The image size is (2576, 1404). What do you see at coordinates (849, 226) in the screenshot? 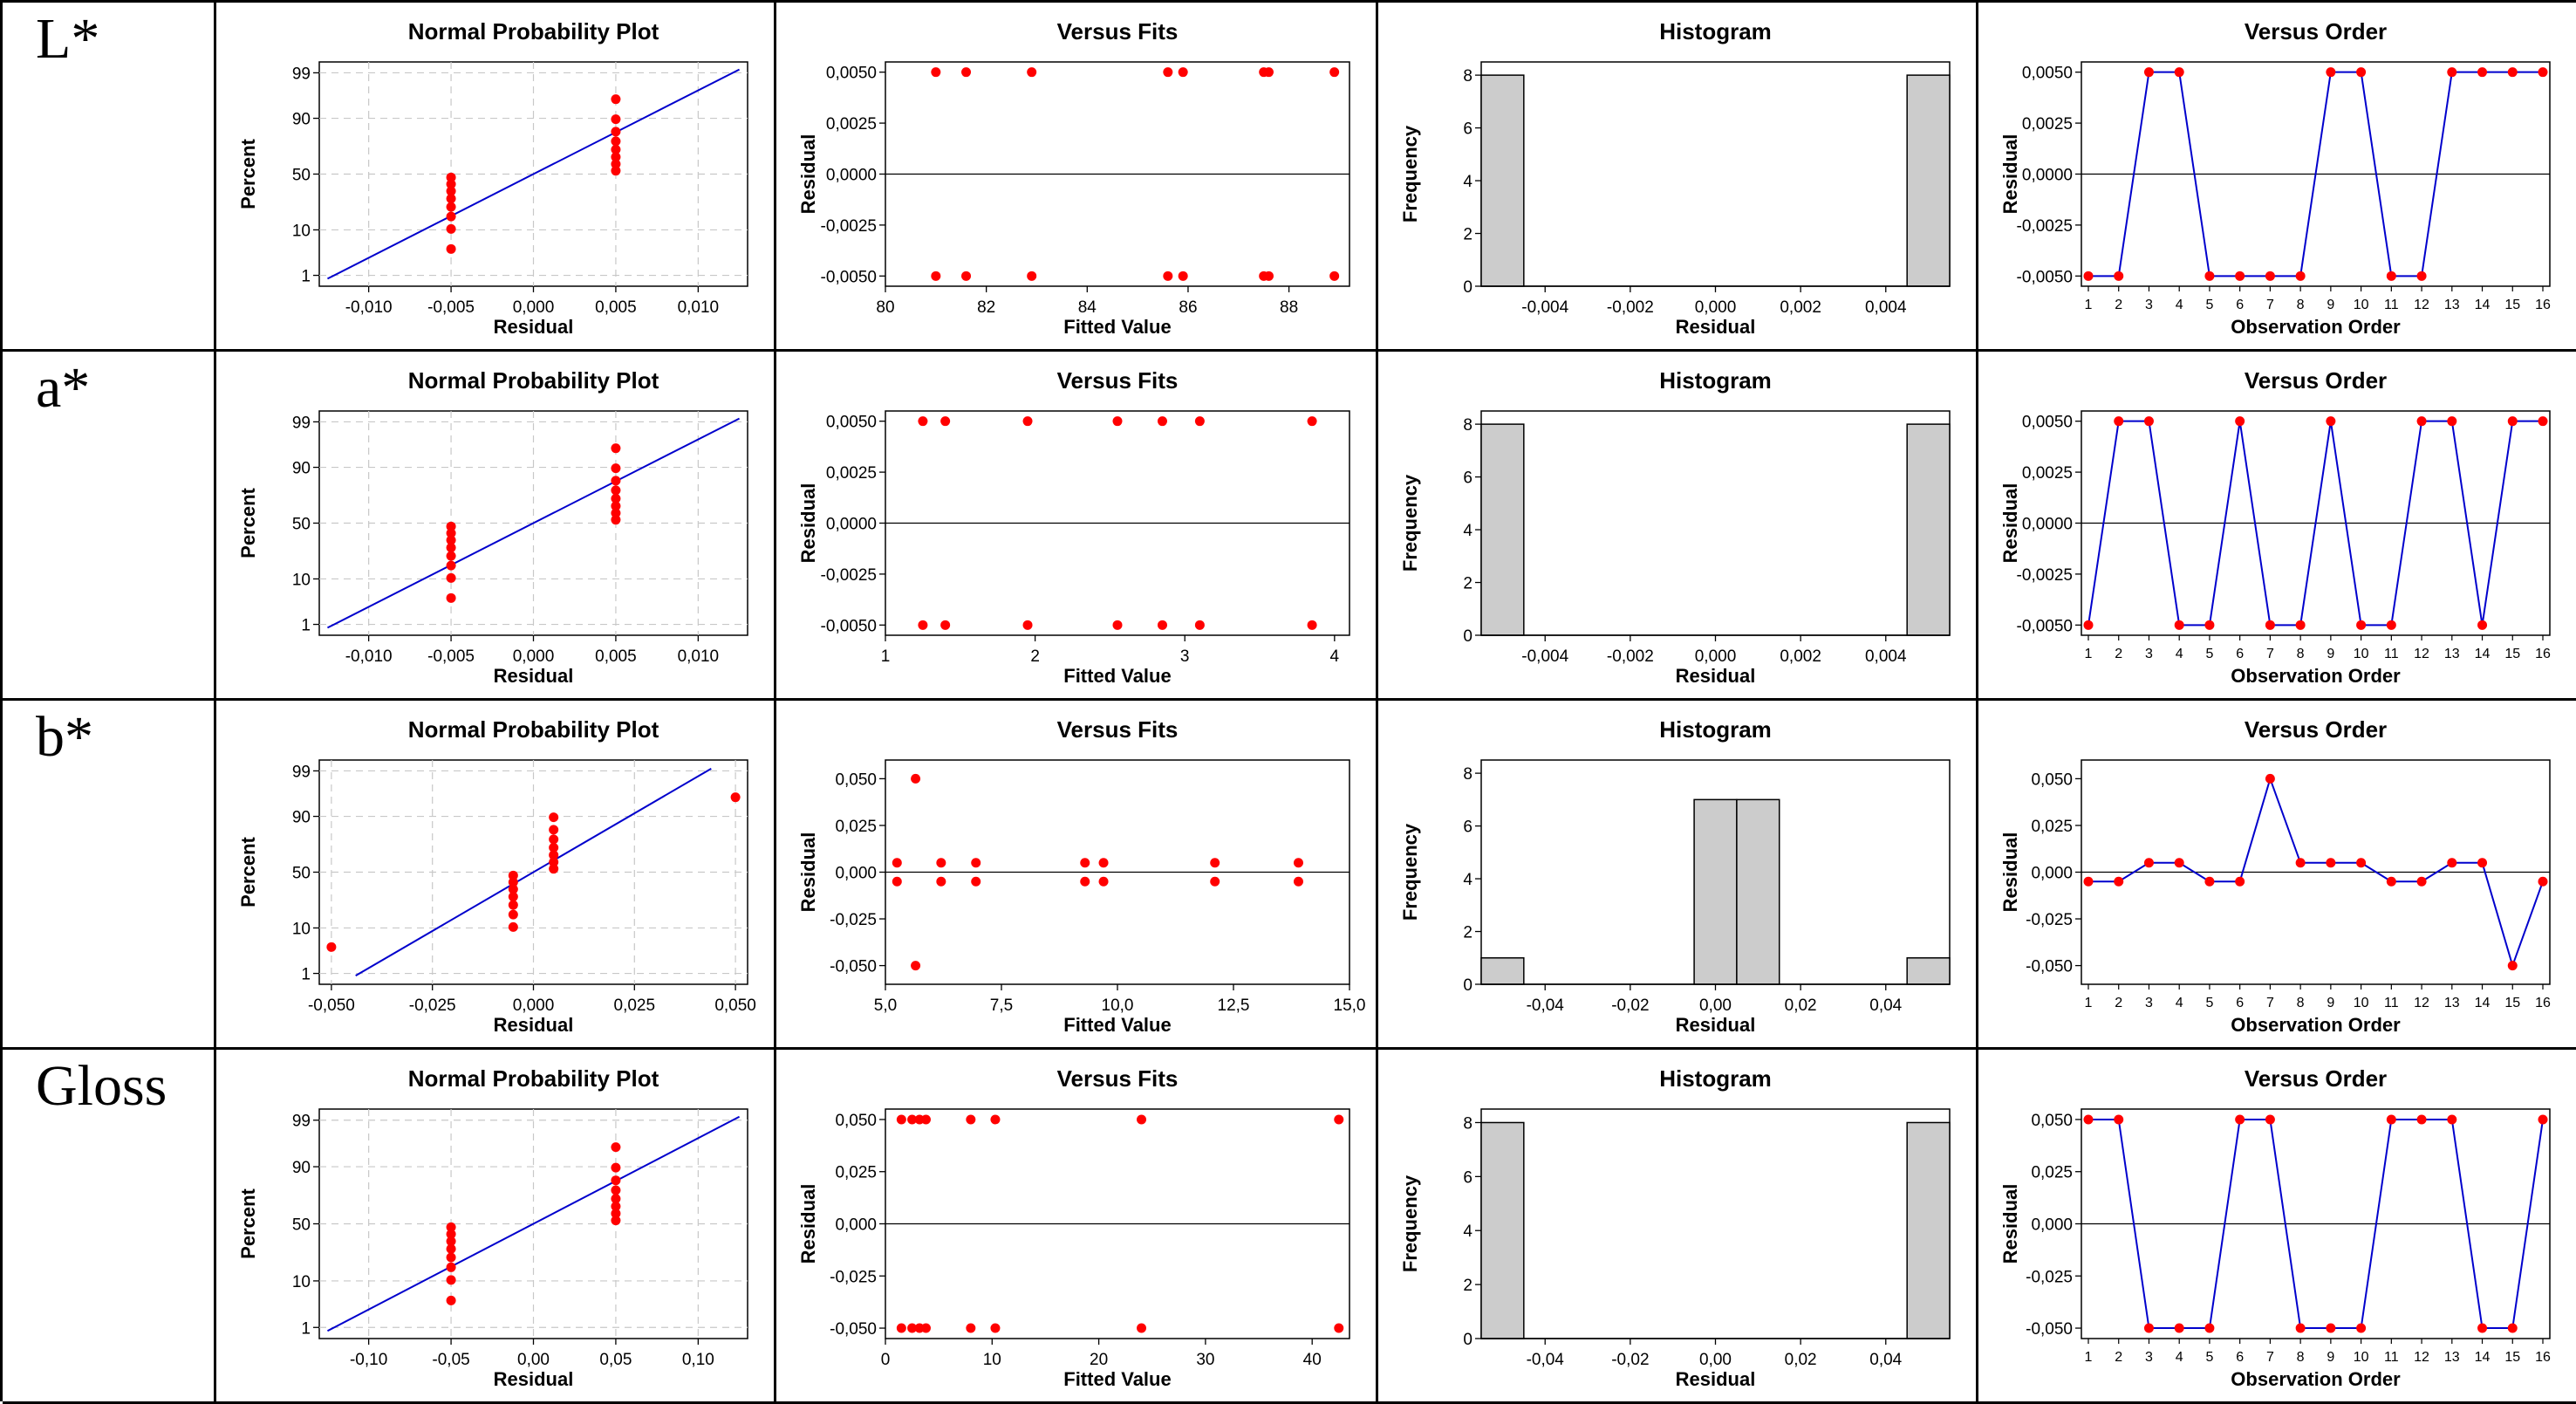
I see `y-tick-label: -0,0025` at bounding box center [849, 226].